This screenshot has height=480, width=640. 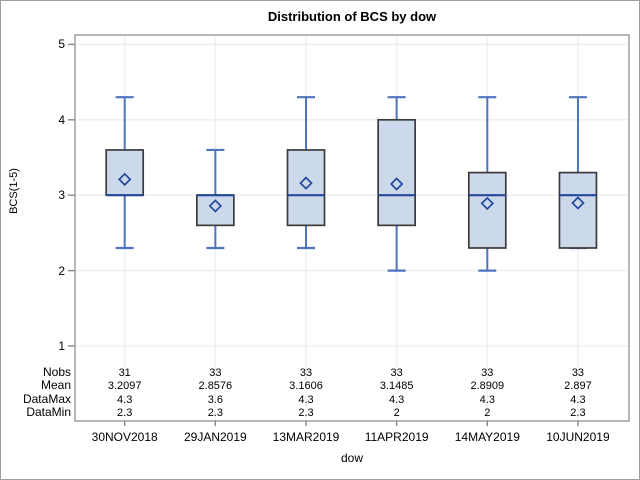 I want to click on x-tick-label: 14MAY2019, so click(x=487, y=437).